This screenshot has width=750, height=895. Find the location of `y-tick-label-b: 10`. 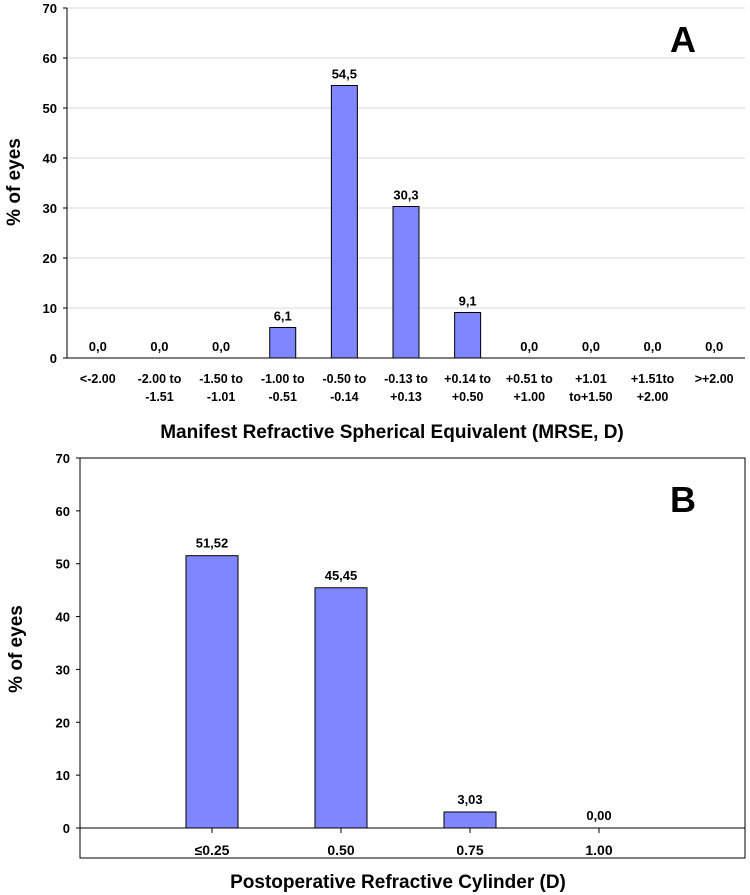

y-tick-label-b: 10 is located at coordinates (63, 775).